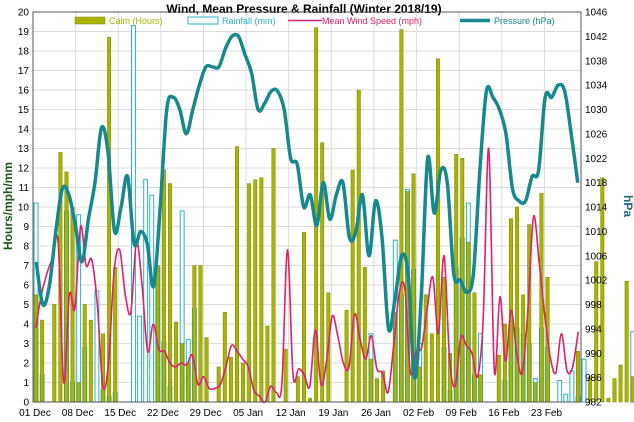 This screenshot has height=422, width=634. Describe the element at coordinates (24, 13) in the screenshot. I see `y-tick-label: 20` at that location.